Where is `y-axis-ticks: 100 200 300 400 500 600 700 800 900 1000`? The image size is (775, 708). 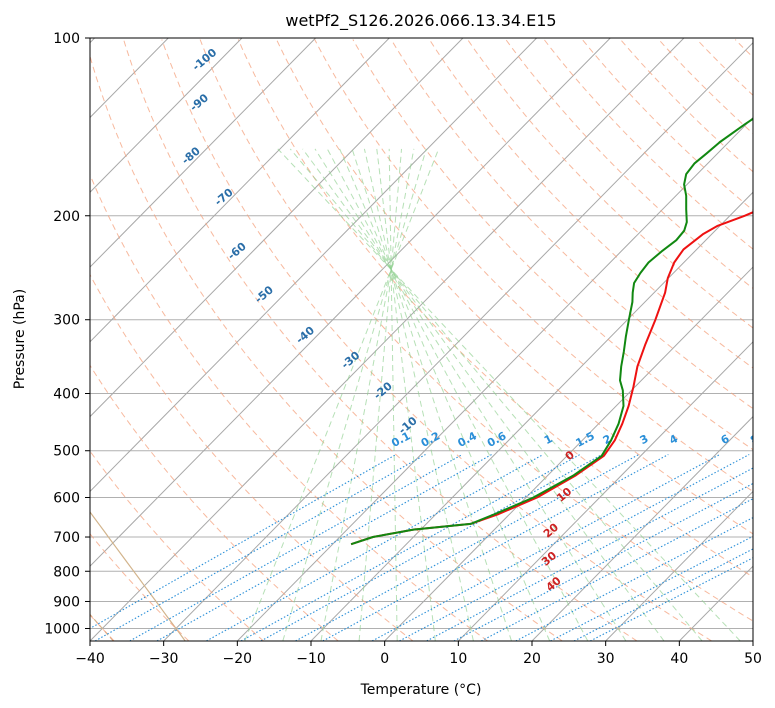
y-axis-ticks: 100 200 300 400 500 600 700 800 900 1000 is located at coordinates (67, 334).